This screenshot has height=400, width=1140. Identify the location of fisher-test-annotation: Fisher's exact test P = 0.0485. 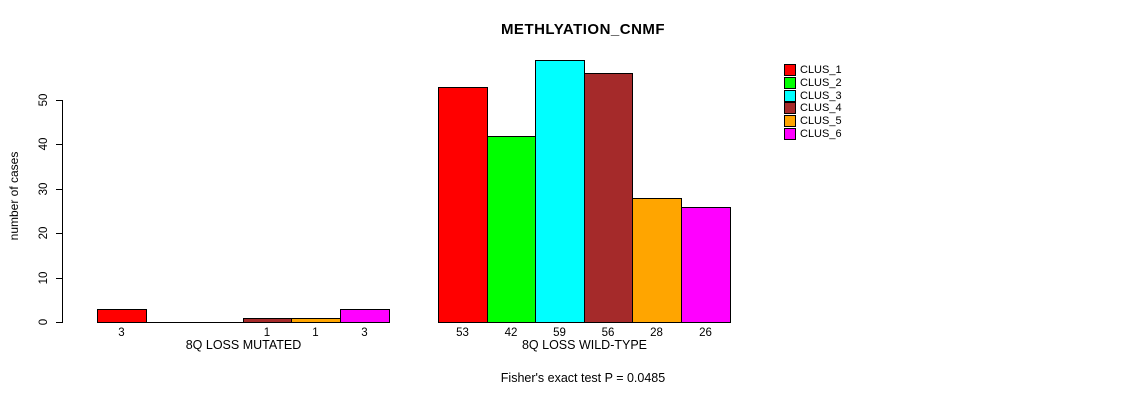
(583, 378).